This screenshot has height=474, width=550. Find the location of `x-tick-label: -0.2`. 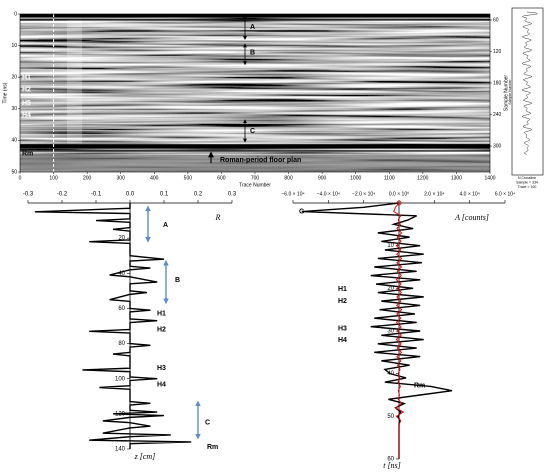

x-tick-label: -0.2 is located at coordinates (62, 195).